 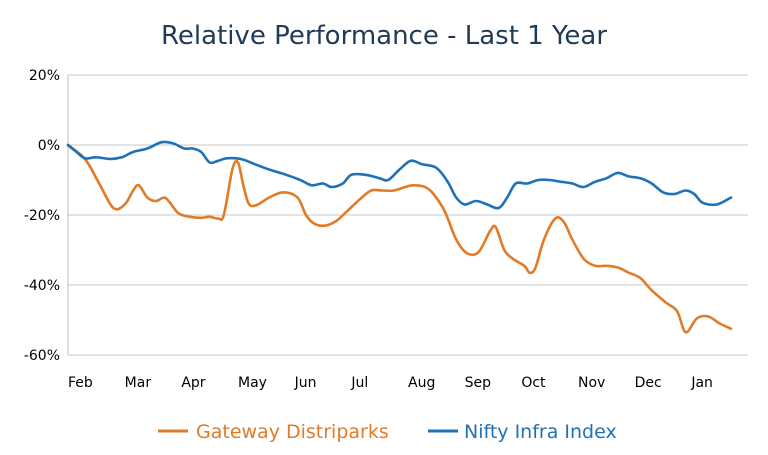 I want to click on x-tick-label: Dec, so click(x=648, y=383).